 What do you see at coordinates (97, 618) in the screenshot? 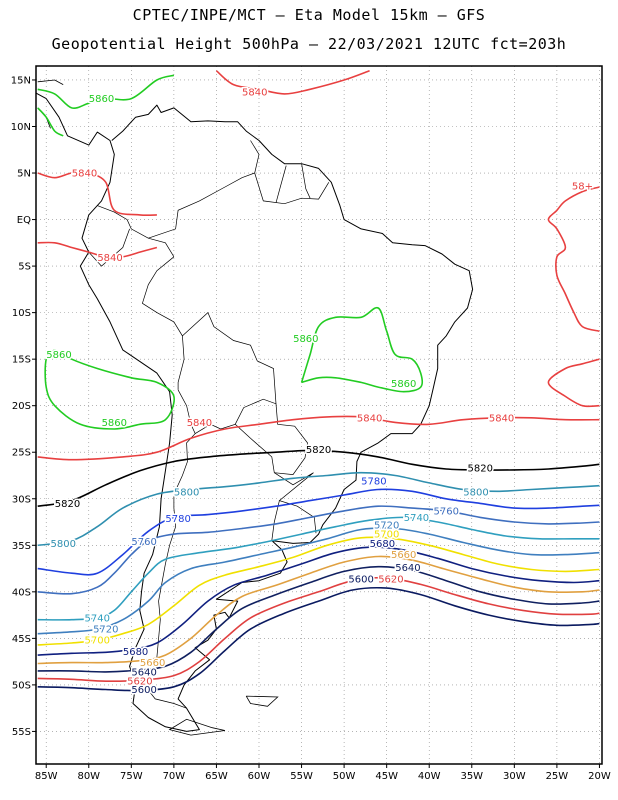
I see `contour-label: 5740` at bounding box center [97, 618].